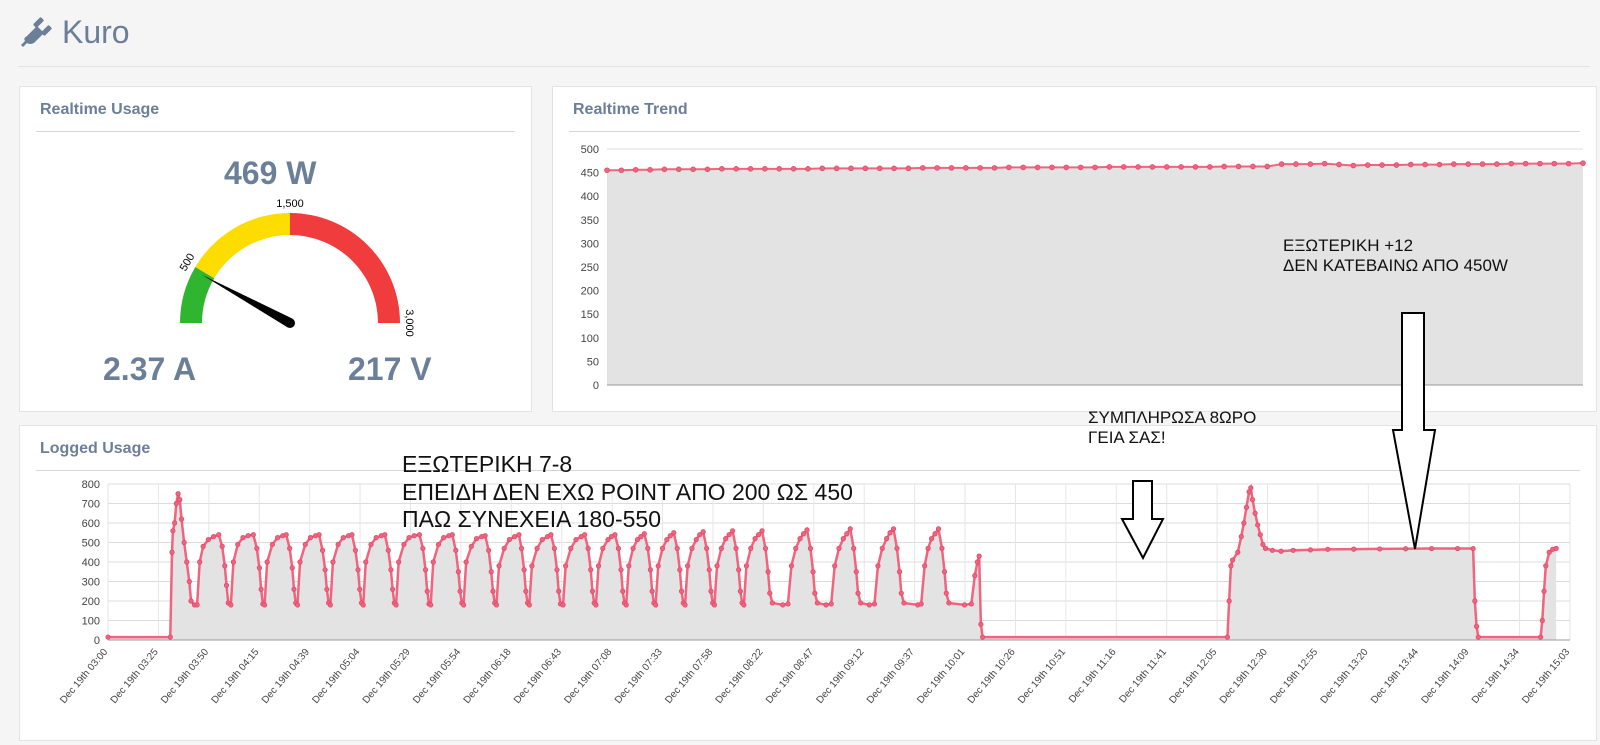 This screenshot has width=1600, height=745. What do you see at coordinates (290, 204) in the screenshot?
I see `gauge-label: 1,500` at bounding box center [290, 204].